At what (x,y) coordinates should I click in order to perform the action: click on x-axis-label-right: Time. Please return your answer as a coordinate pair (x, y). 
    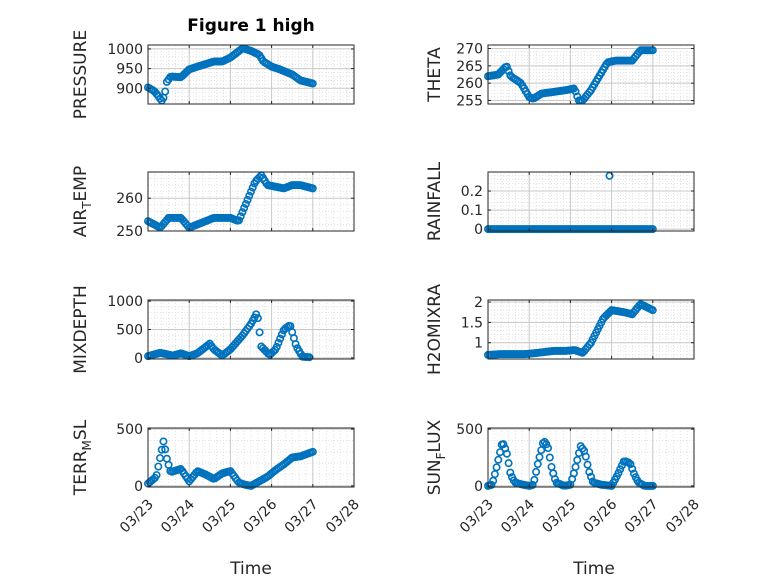
    Looking at the image, I should click on (593, 569).